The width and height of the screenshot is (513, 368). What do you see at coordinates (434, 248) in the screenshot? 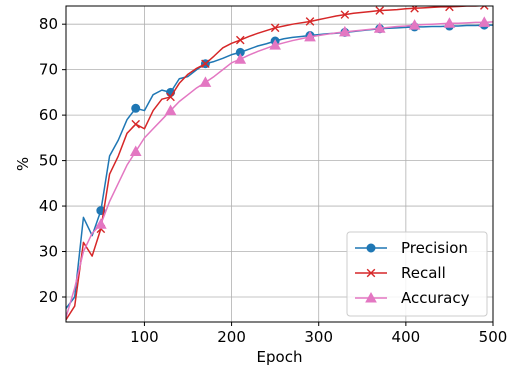
I see `legend-label-precision: Precision` at bounding box center [434, 248].